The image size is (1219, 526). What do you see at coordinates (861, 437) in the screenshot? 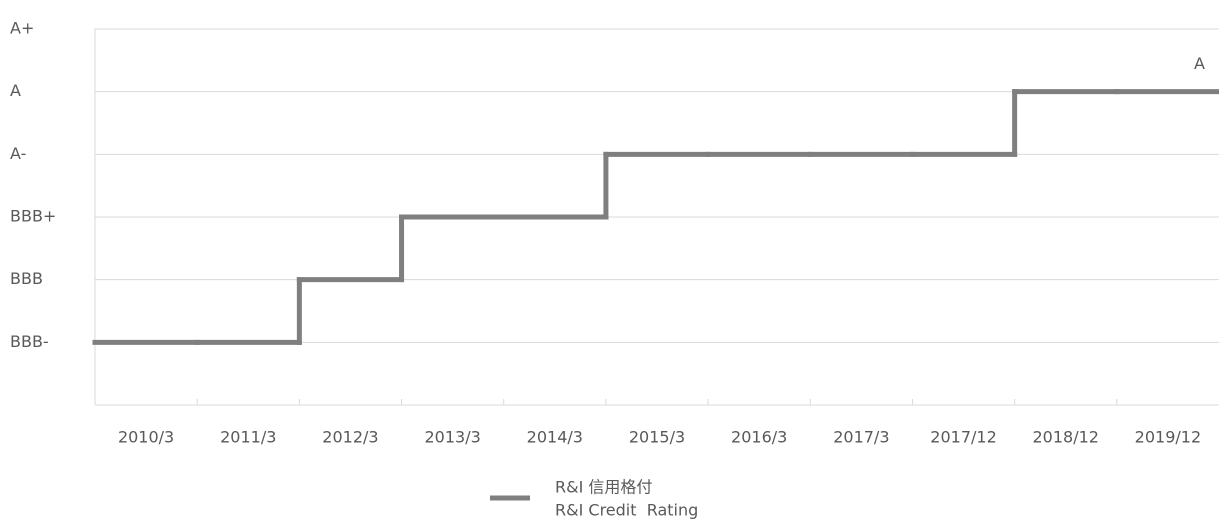
I see `x-tick-label: 2017/3` at bounding box center [861, 437].